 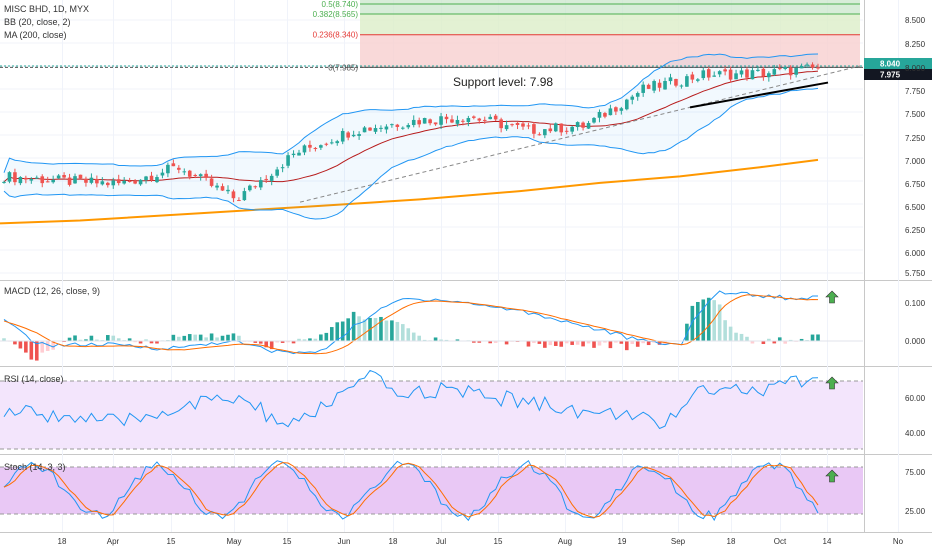 I want to click on fib-retracement, so click(x=431, y=34).